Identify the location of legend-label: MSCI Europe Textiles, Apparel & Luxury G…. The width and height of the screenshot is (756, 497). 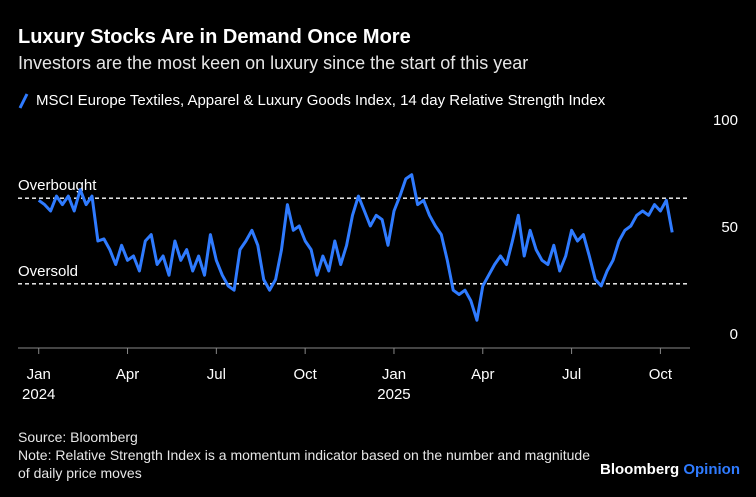
(321, 100).